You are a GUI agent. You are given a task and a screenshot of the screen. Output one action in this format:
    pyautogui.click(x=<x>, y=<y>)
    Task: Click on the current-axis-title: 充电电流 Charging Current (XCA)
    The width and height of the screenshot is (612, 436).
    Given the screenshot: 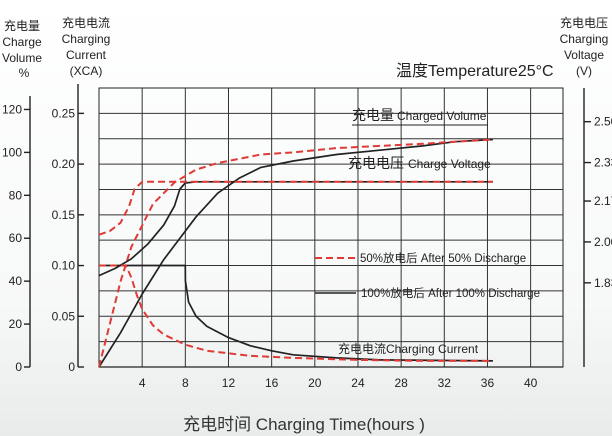 What is the action you would take?
    pyautogui.click(x=86, y=46)
    